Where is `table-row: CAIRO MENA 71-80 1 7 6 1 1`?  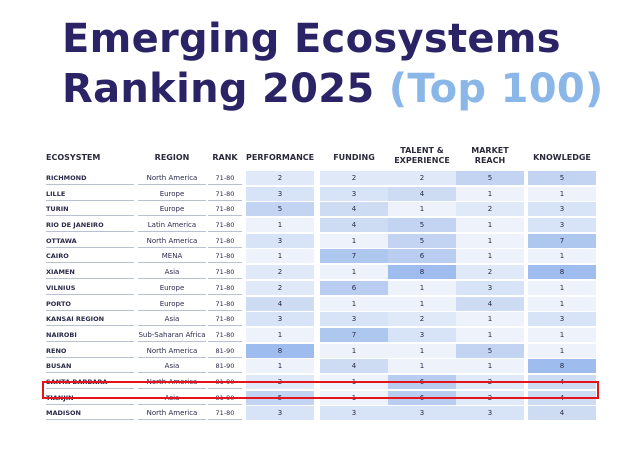
table-row: CAIRO MENA 71-80 1 7 6 1 1 is located at coordinates (322, 256).